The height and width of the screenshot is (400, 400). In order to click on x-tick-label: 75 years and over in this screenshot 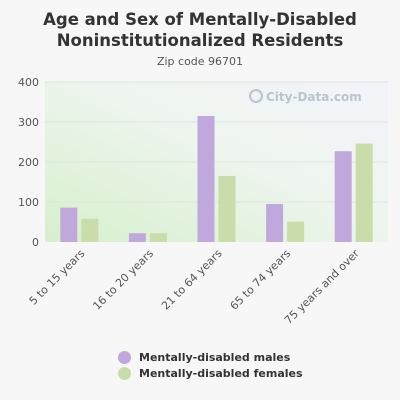, I will do `click(322, 287)`.